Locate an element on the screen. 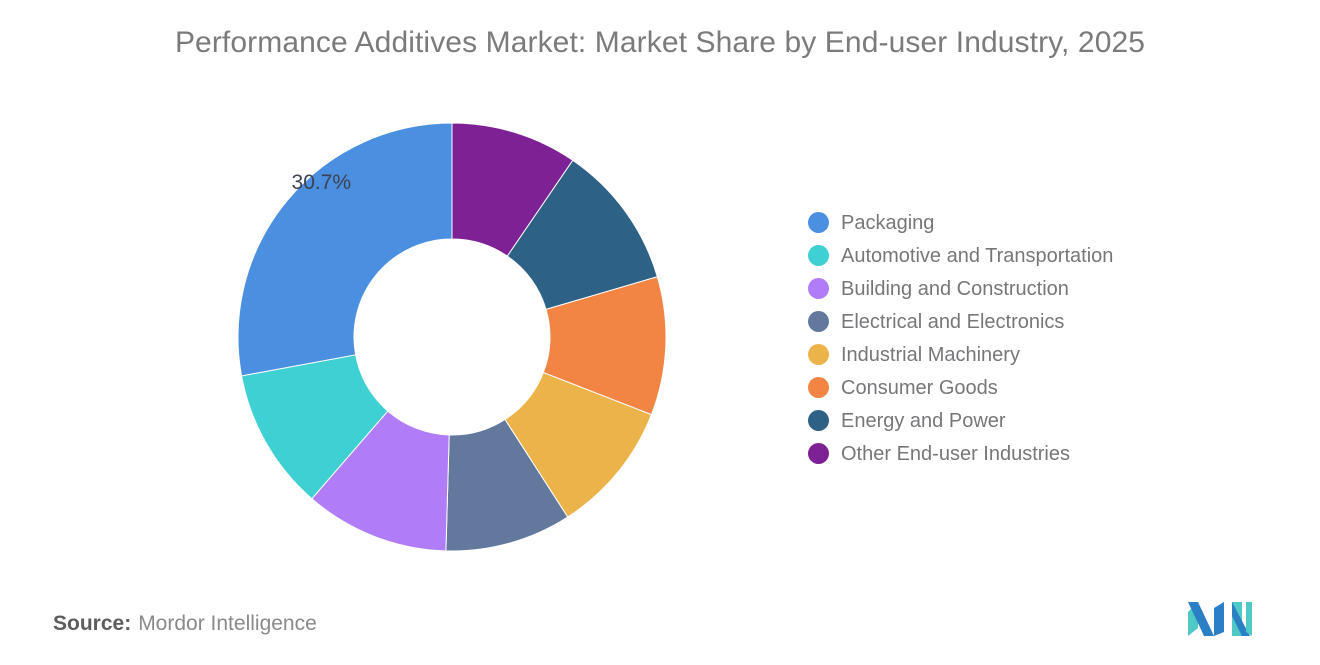 Image resolution: width=1320 pixels, height=665 pixels. legend-item: Automotive and Transportation is located at coordinates (1018, 255).